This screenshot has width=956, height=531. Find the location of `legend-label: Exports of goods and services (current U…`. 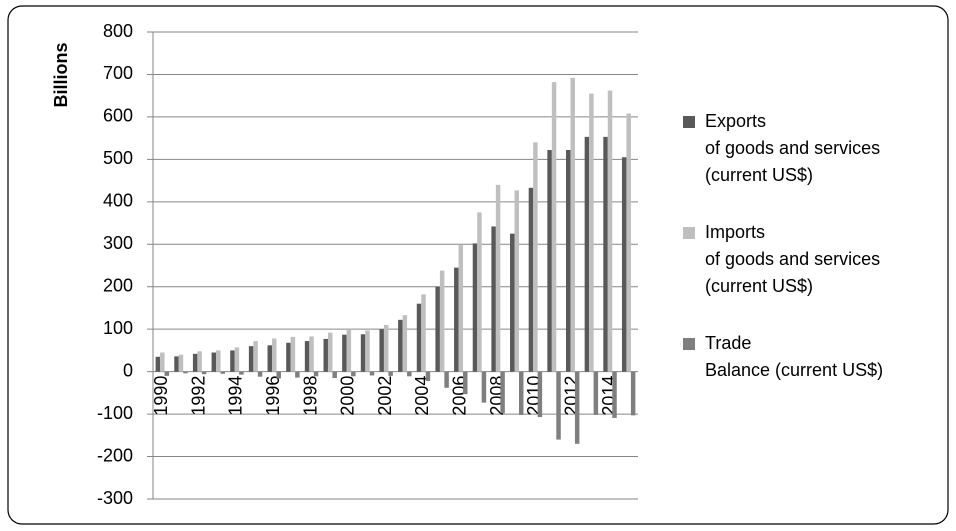

legend-label: Exports of goods and services (current U… is located at coordinates (793, 148).